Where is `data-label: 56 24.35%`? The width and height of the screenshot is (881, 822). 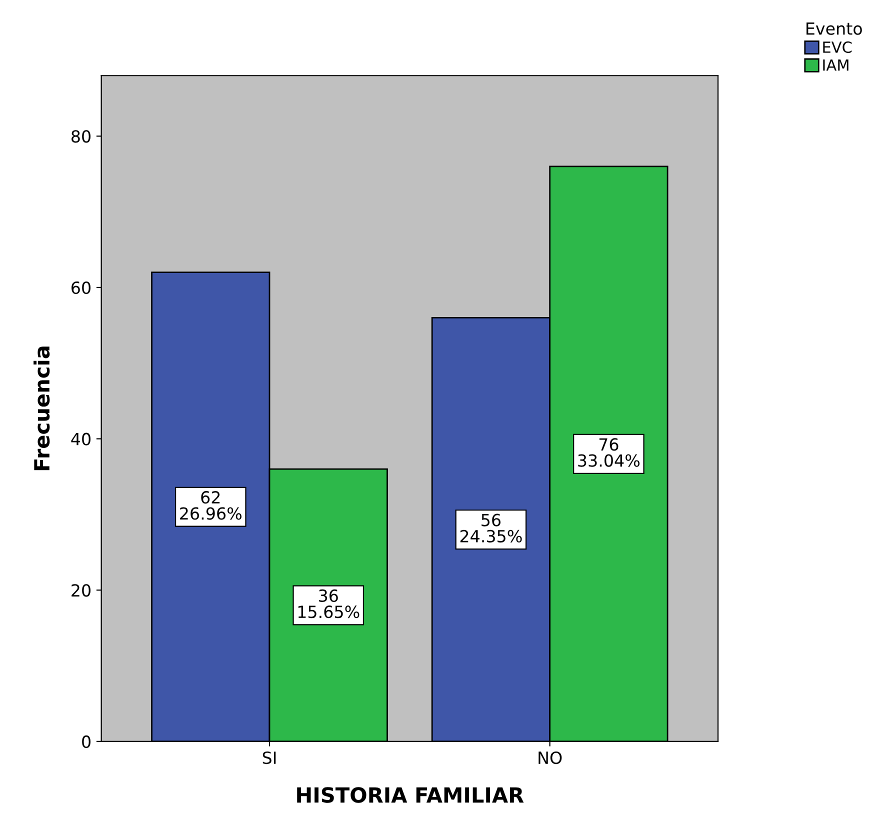 data-label: 56 24.35% is located at coordinates (491, 528).